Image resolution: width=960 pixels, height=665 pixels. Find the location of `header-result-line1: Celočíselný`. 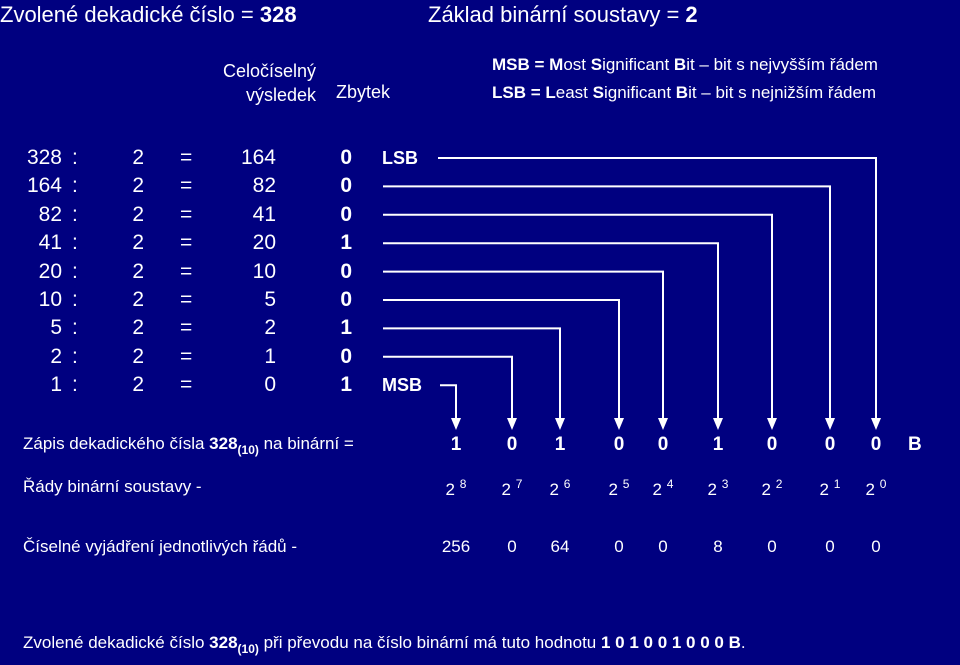

header-result-line1: Celočíselný is located at coordinates (269, 71).